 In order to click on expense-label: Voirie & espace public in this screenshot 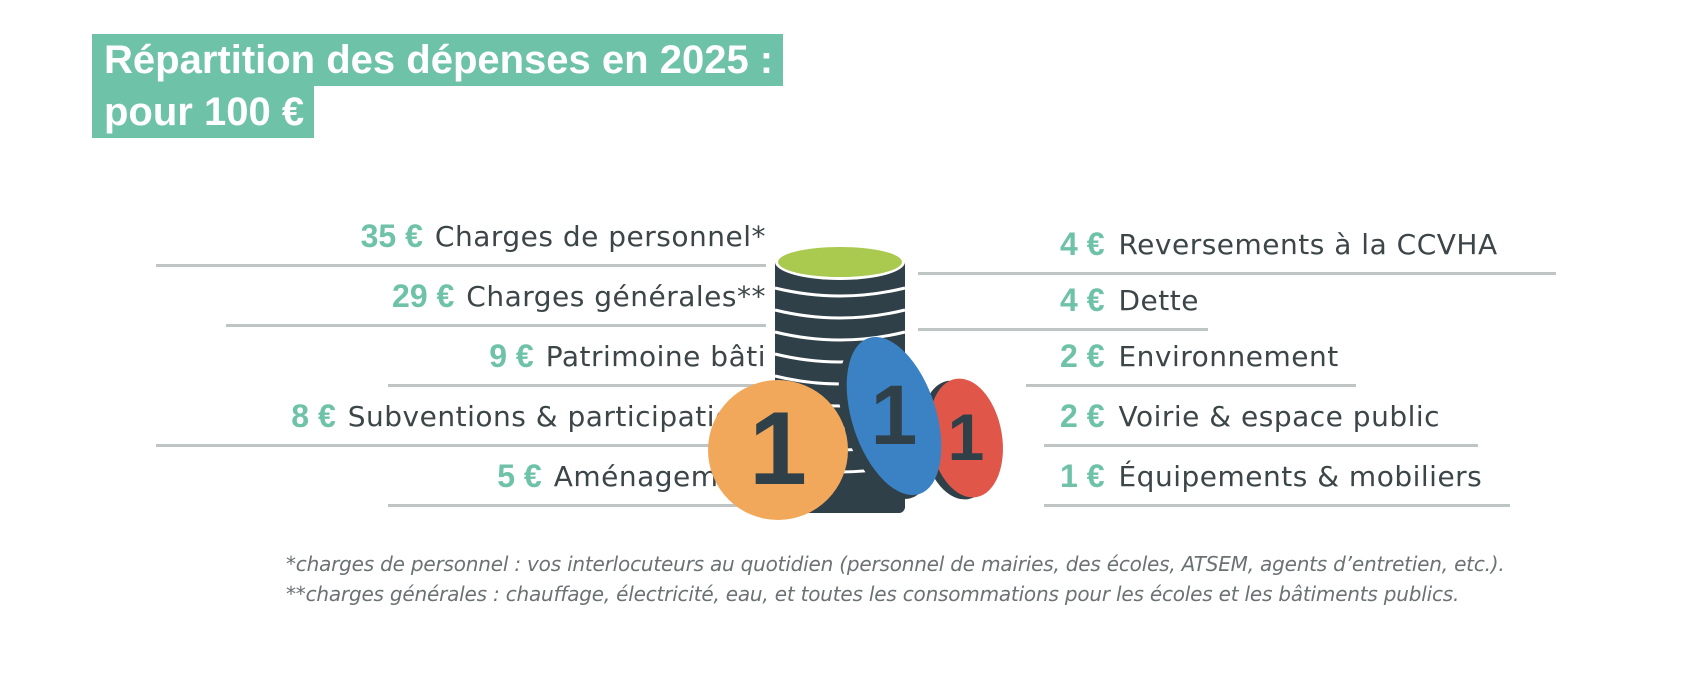, I will do `click(1279, 416)`.